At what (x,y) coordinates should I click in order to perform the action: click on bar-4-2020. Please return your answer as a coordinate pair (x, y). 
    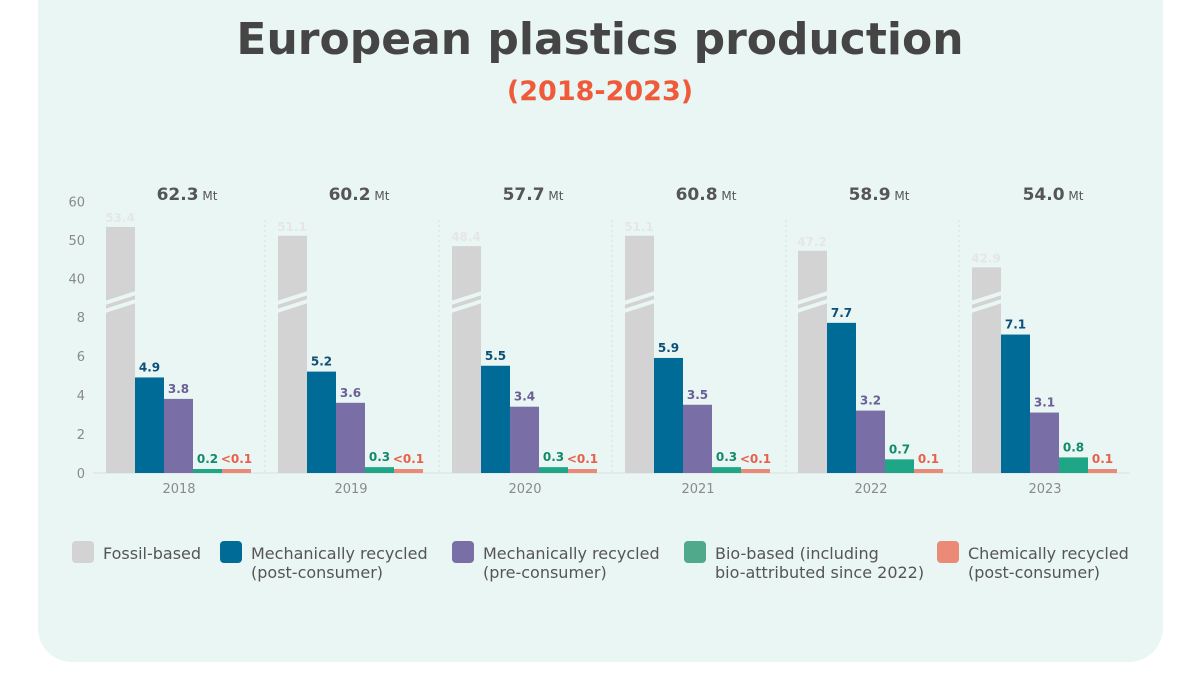
    Looking at the image, I should click on (582, 471).